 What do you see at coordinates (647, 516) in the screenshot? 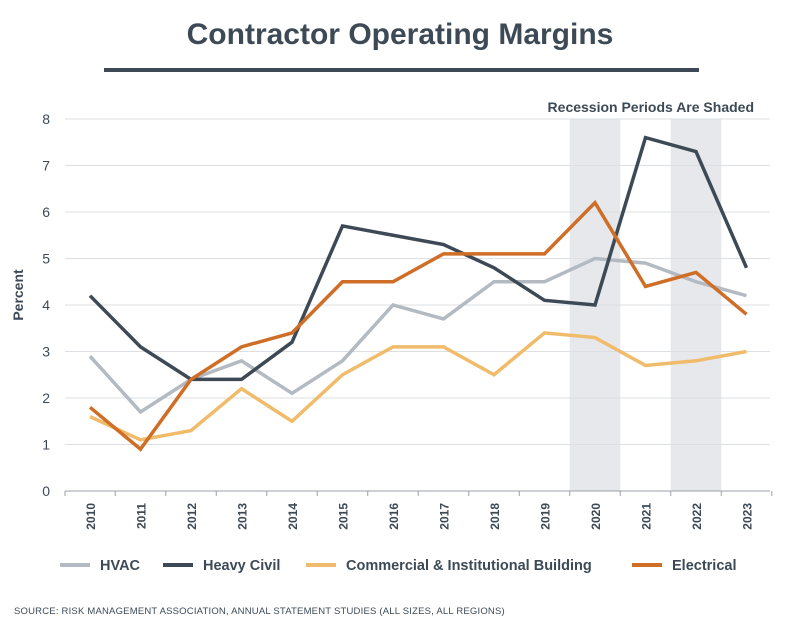
I see `x-tick-label: 2021` at bounding box center [647, 516].